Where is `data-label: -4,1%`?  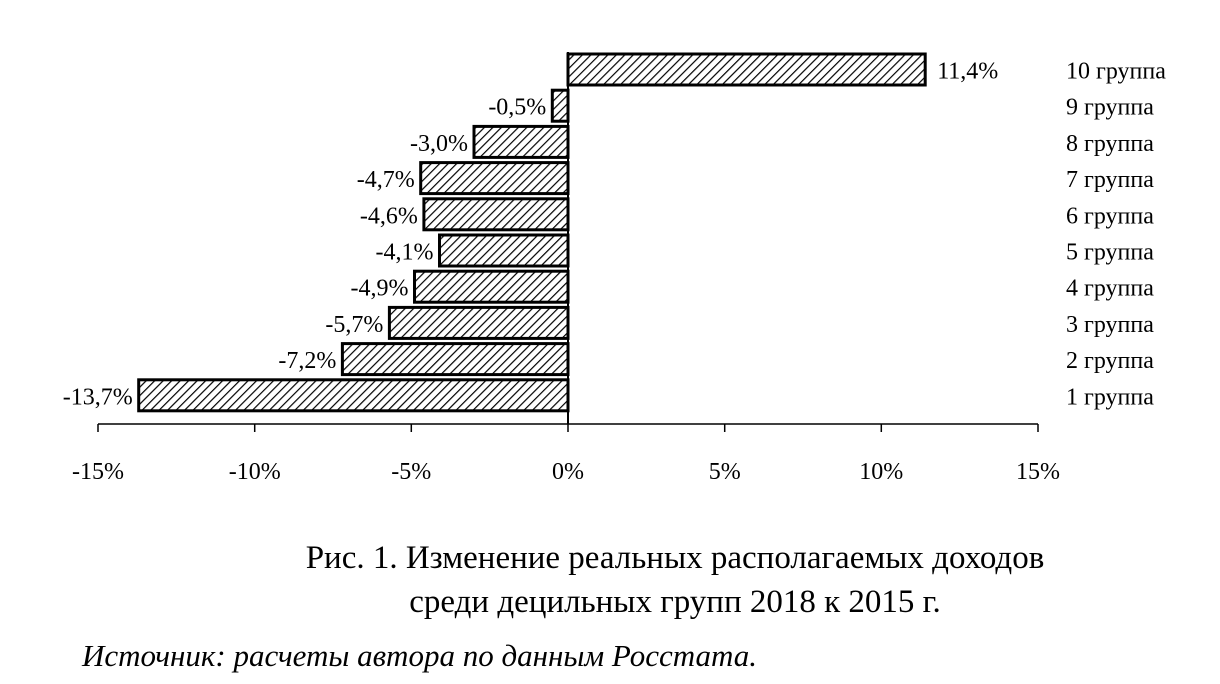
data-label: -4,1% is located at coordinates (405, 253).